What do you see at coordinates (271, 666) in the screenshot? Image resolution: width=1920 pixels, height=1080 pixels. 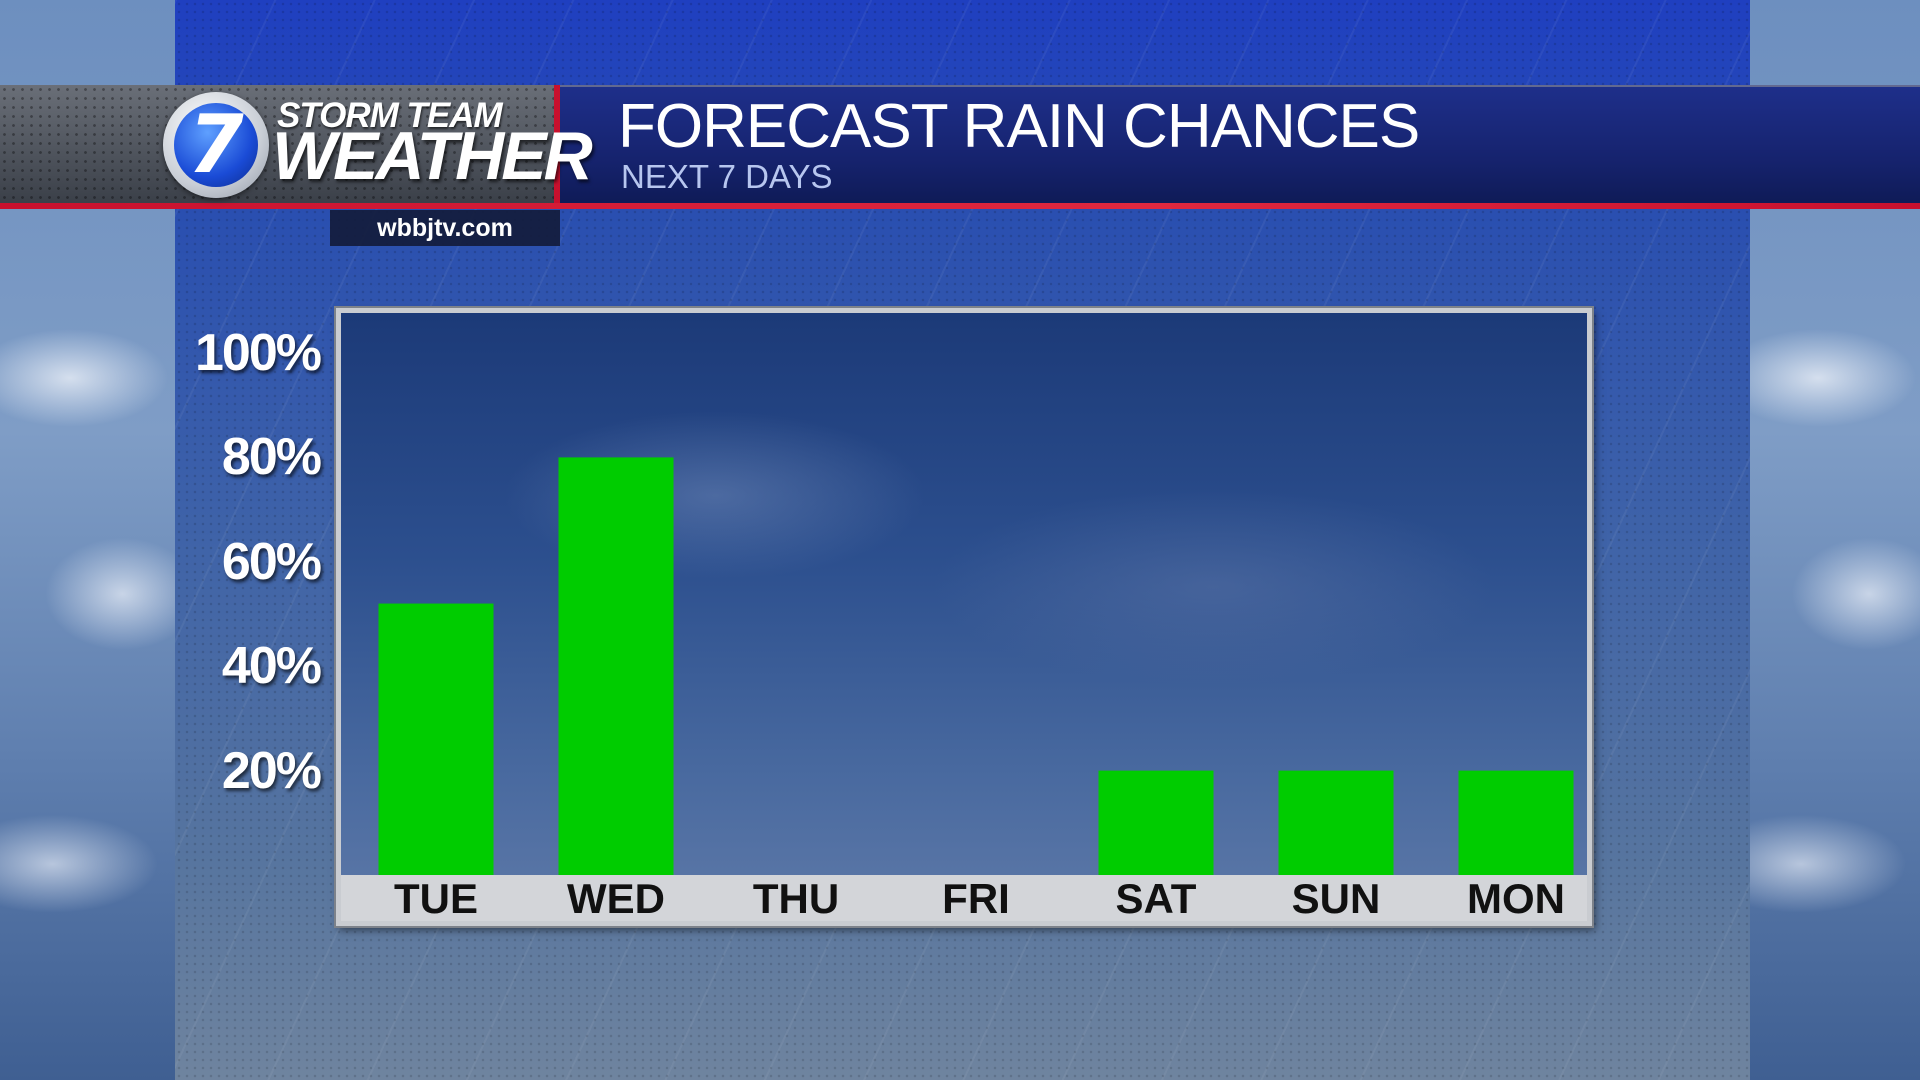 I see `y-tick-label-40: 40%` at bounding box center [271, 666].